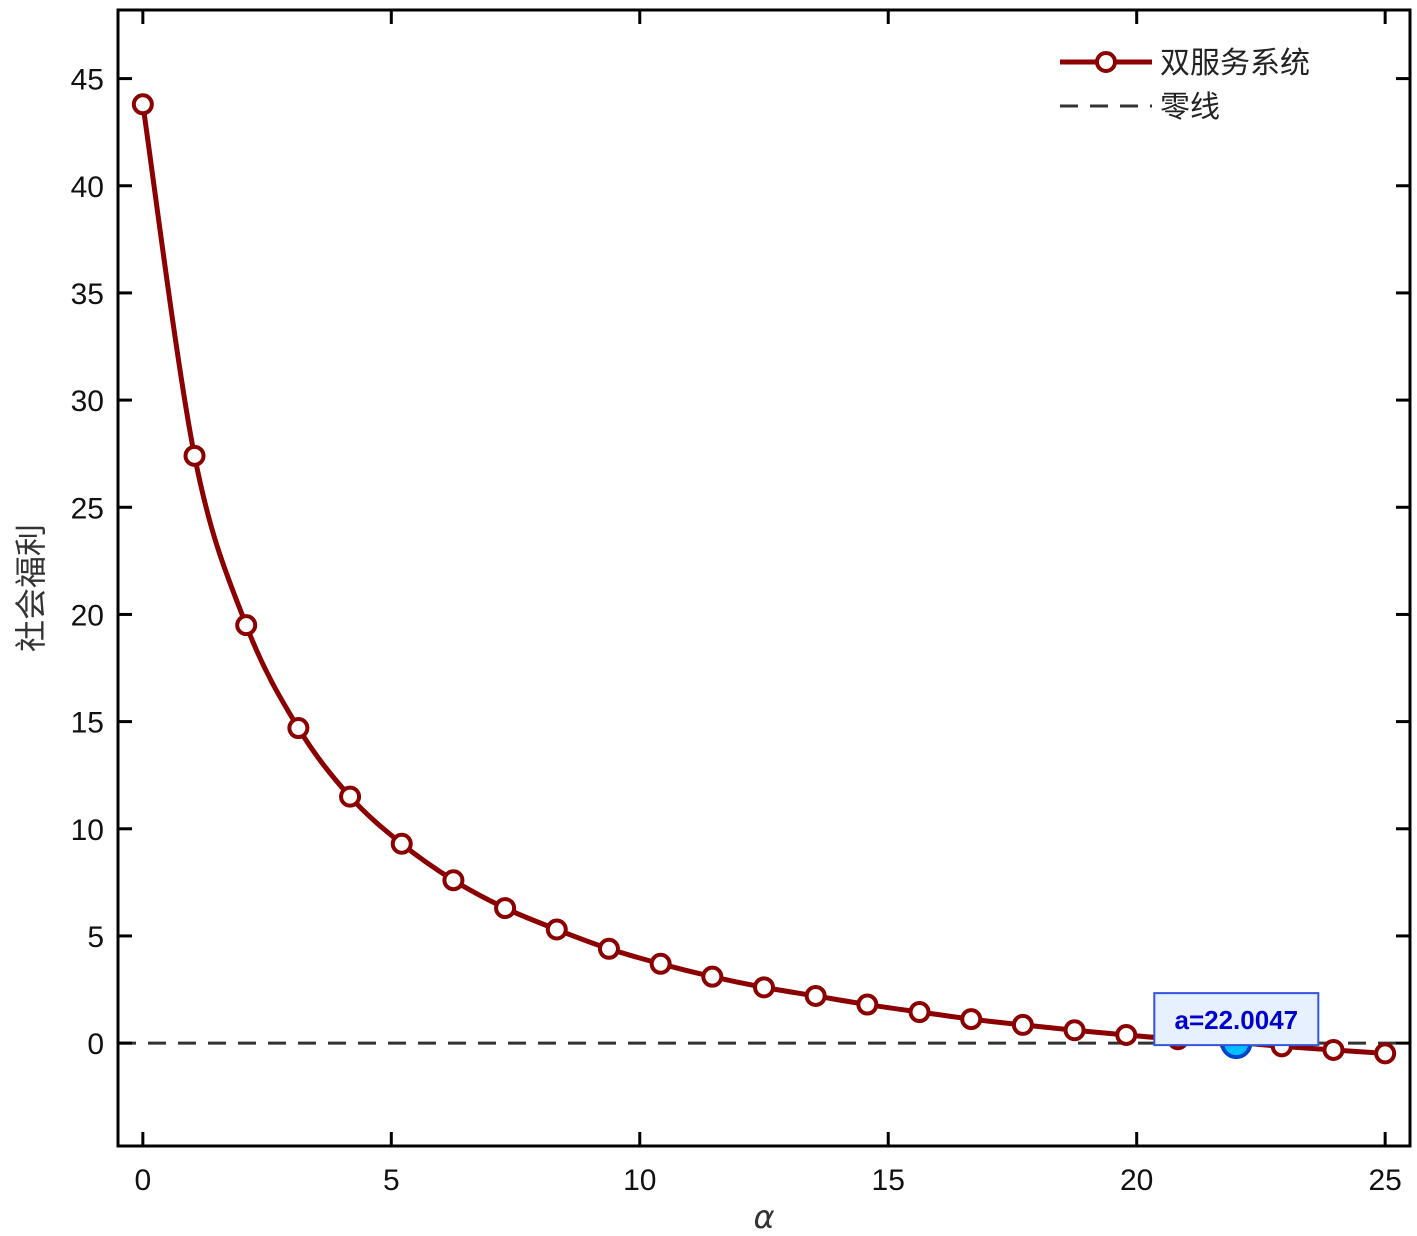 This screenshot has height=1236, width=1417. I want to click on annotation-label: a=22.0047, so click(1236, 1020).